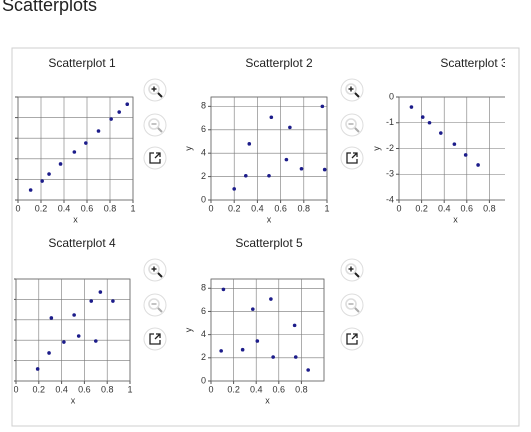  What do you see at coordinates (279, 63) in the screenshot?
I see `chart-title: Scatterplot 2` at bounding box center [279, 63].